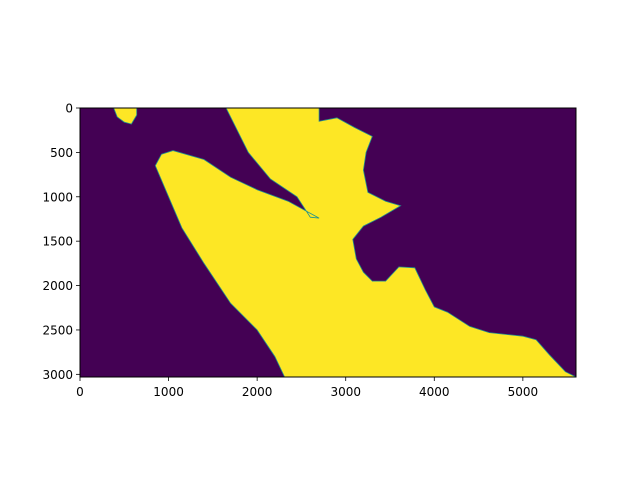 The height and width of the screenshot is (480, 640). What do you see at coordinates (345, 392) in the screenshot?
I see `x-tick-label: 3000` at bounding box center [345, 392].